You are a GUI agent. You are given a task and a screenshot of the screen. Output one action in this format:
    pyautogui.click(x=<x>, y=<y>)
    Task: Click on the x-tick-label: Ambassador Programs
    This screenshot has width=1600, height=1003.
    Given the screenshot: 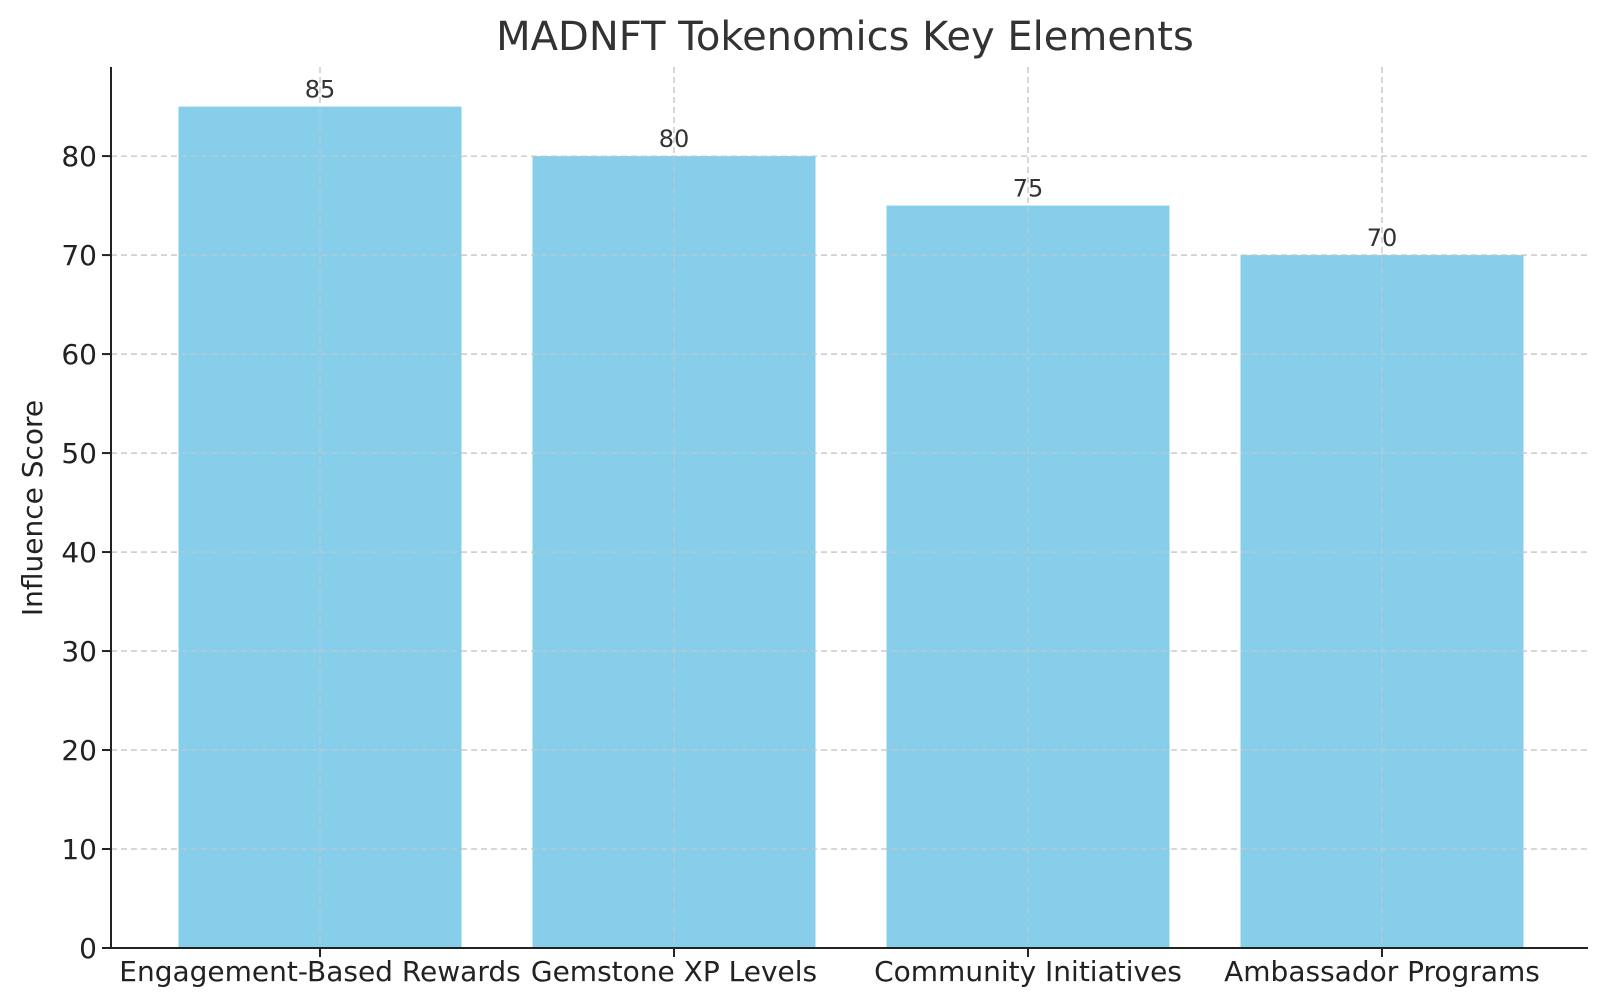 What is the action you would take?
    pyautogui.click(x=1382, y=971)
    